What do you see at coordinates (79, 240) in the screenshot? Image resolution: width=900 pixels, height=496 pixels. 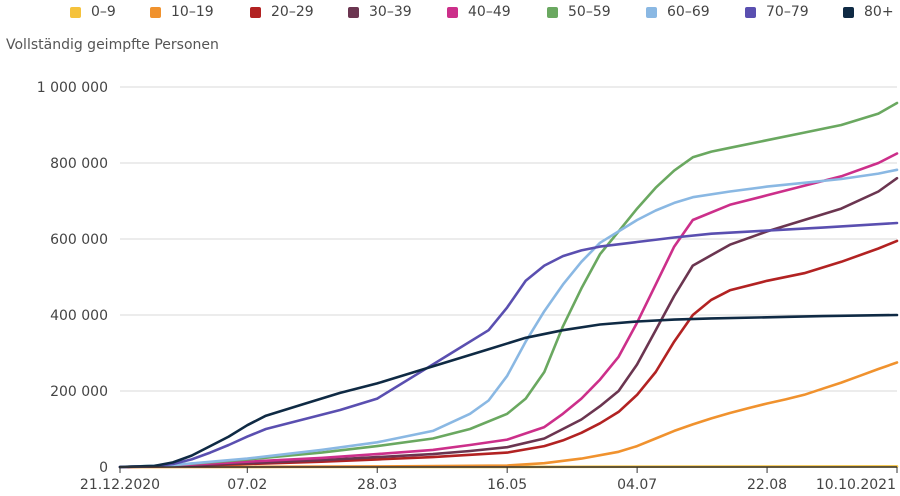 I see `y-tick-label: 600 000` at bounding box center [79, 240].